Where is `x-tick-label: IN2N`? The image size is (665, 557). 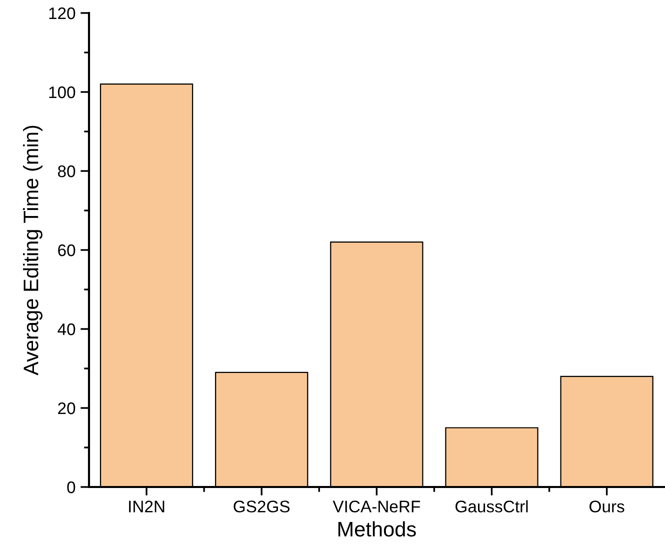
x-tick-label: IN2N is located at coordinates (146, 506).